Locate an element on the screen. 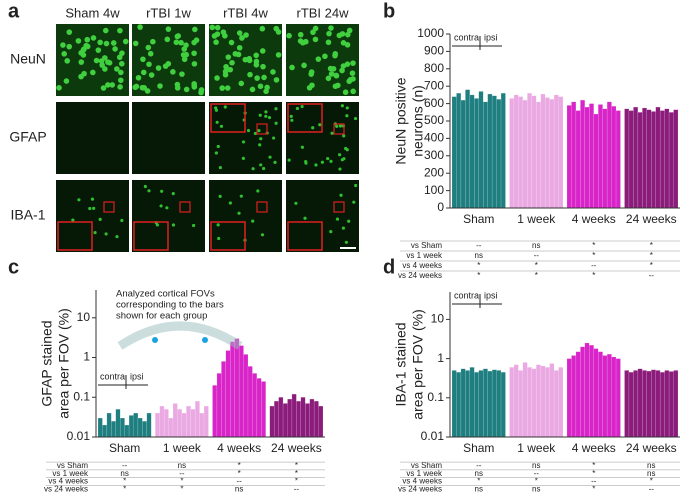 The height and width of the screenshot is (497, 685). y-tick-label: 100 is located at coordinates (434, 190).